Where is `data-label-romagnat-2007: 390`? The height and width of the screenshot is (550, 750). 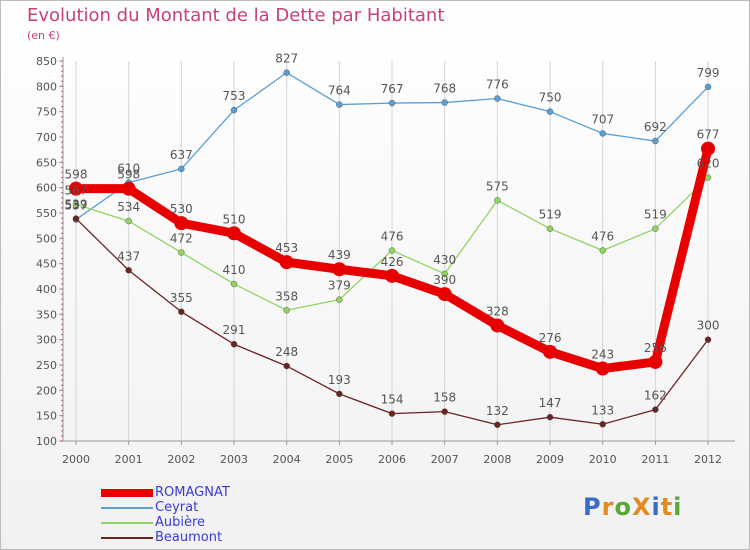
data-label-romagnat-2007: 390 is located at coordinates (444, 280).